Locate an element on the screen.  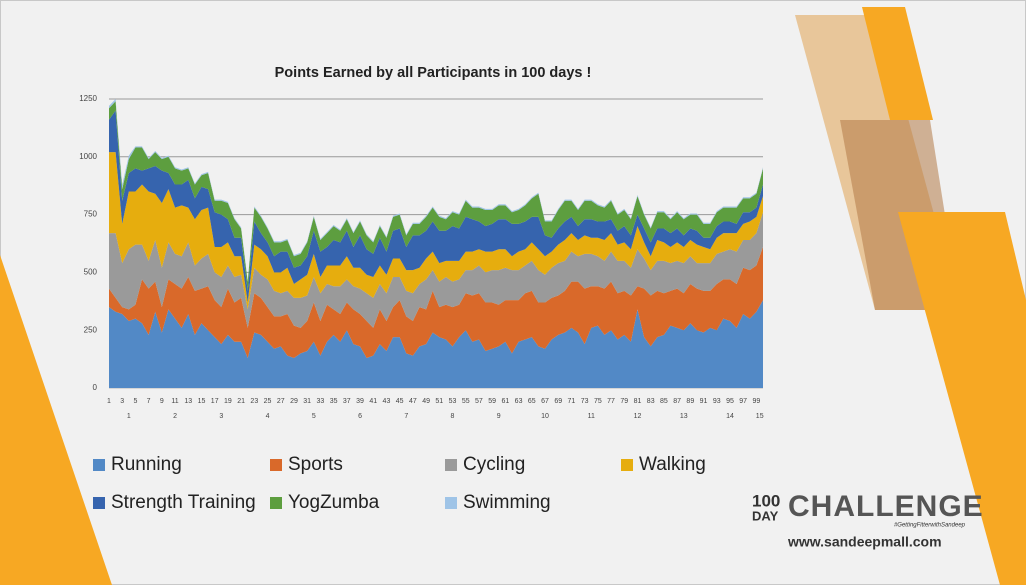
y-tick-label: 250 is located at coordinates (91, 329).